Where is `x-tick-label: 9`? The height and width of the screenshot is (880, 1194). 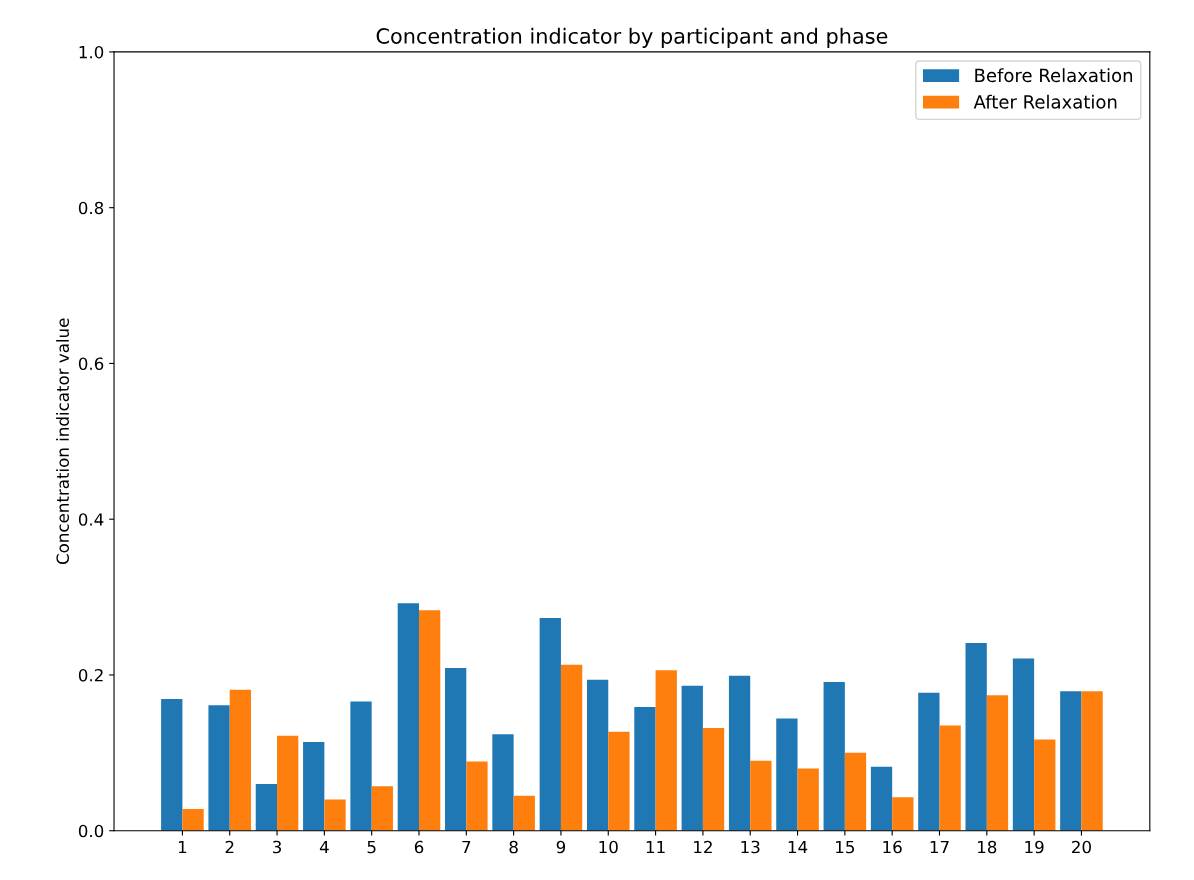 x-tick-label: 9 is located at coordinates (561, 847).